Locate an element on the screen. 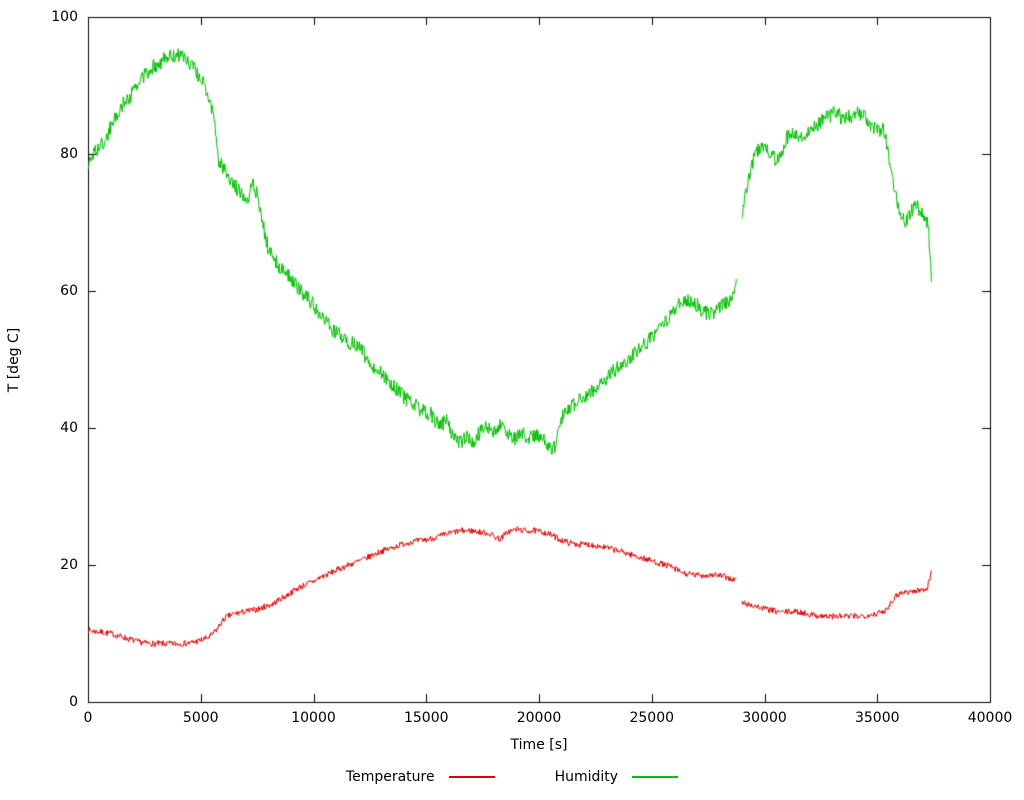  legend-line-sample-temperature is located at coordinates (471, 777).